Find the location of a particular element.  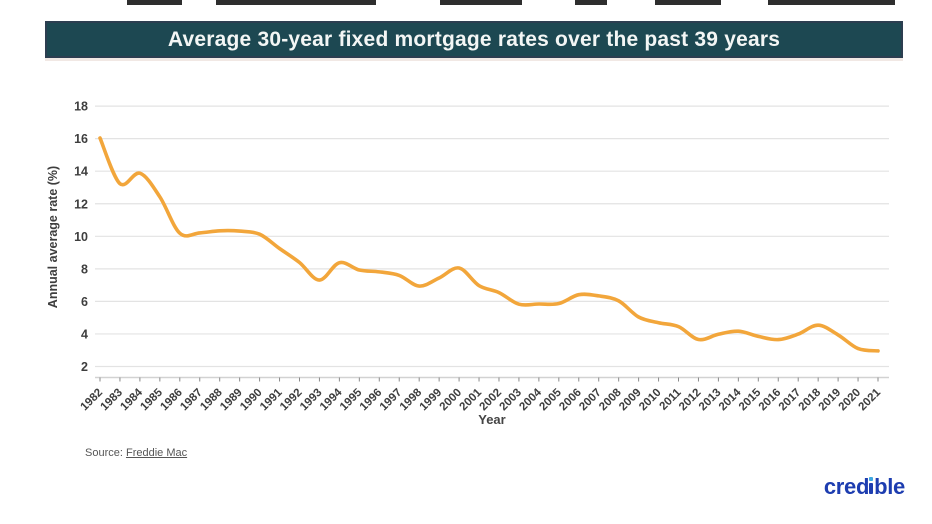

x-tick-label: 2008 is located at coordinates (610, 399).